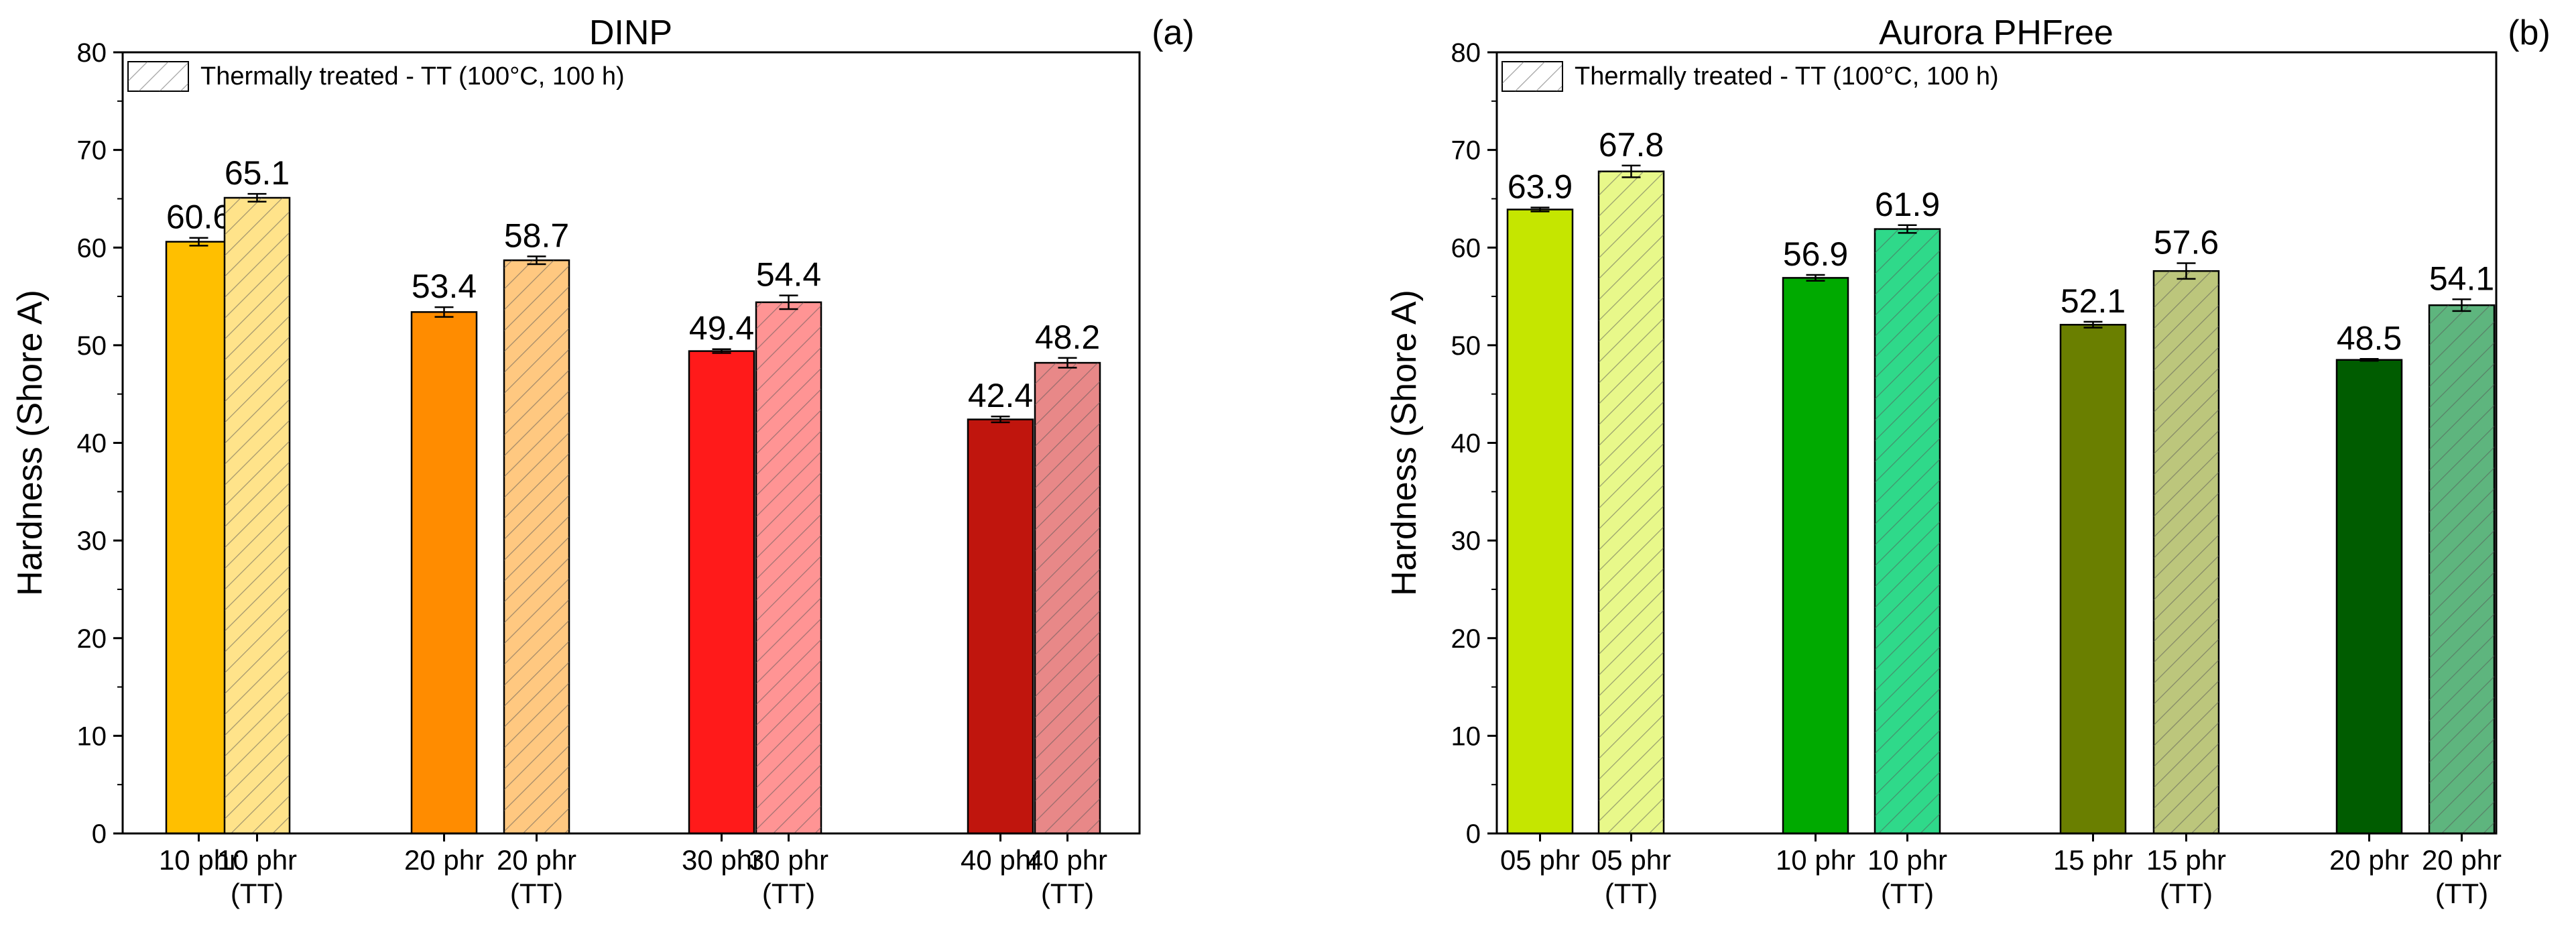  I want to click on data-label: 54.4, so click(789, 275).